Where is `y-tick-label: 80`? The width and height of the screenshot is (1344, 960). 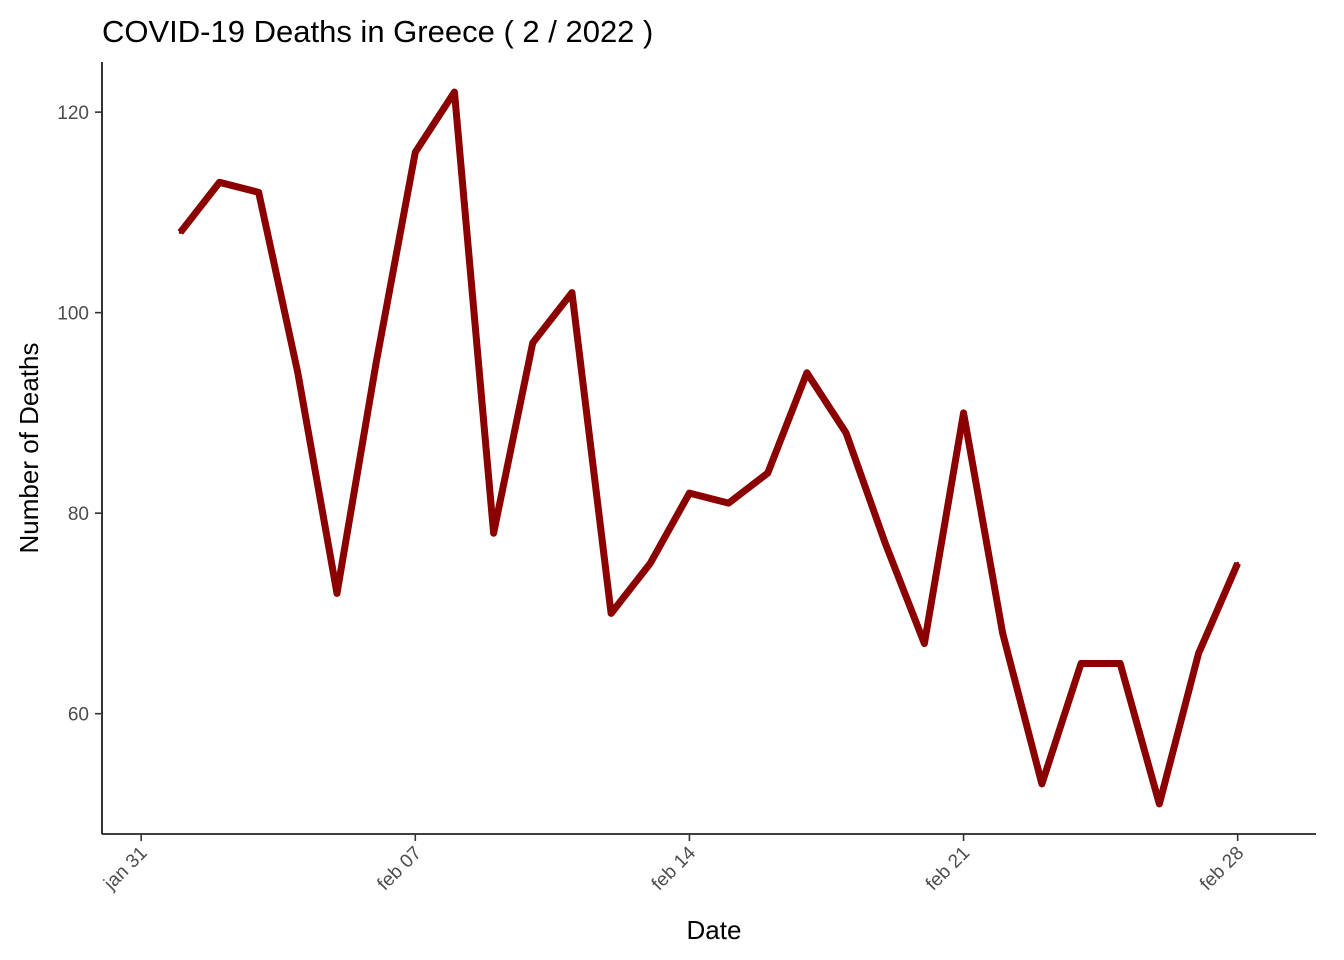
y-tick-label: 80 is located at coordinates (78, 514).